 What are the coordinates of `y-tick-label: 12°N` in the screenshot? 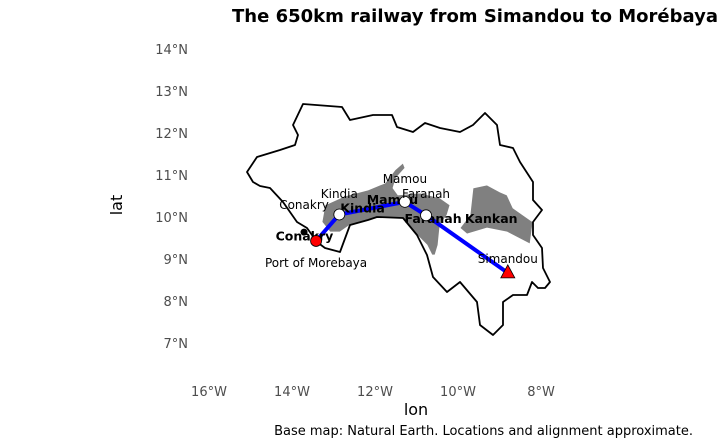 It's located at (171, 134).